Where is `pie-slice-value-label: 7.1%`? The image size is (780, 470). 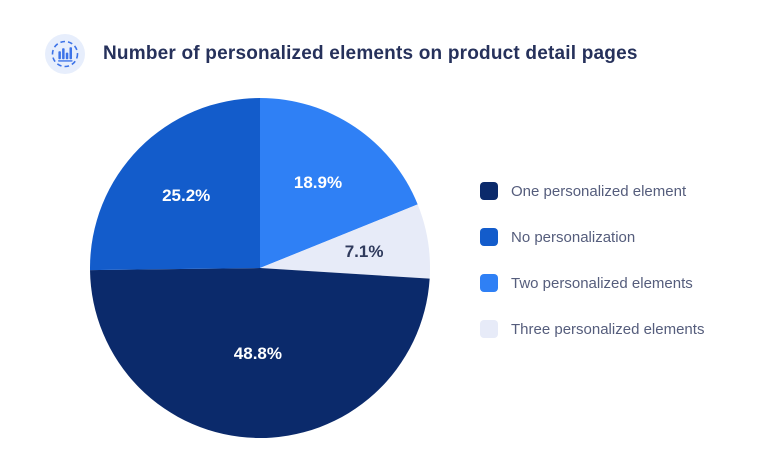 pie-slice-value-label: 7.1% is located at coordinates (364, 251).